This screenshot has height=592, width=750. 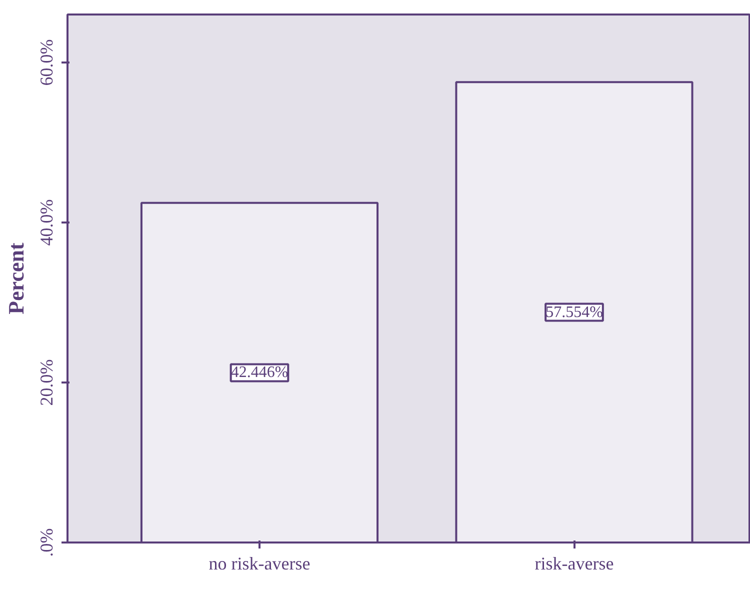 I want to click on y-tick-label: .0%, so click(x=46, y=542).